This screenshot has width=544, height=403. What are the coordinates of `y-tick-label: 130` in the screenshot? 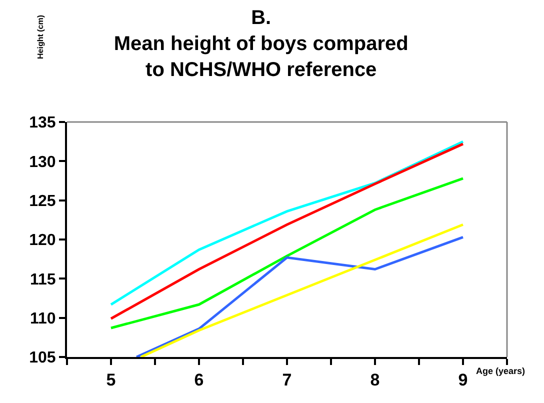 It's located at (42, 162).